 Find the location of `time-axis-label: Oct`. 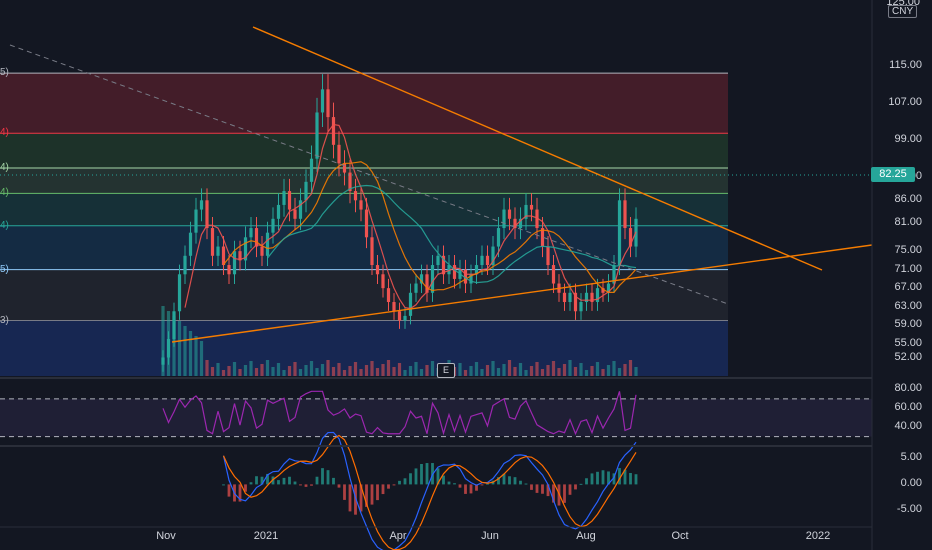

time-axis-label: Oct is located at coordinates (680, 536).